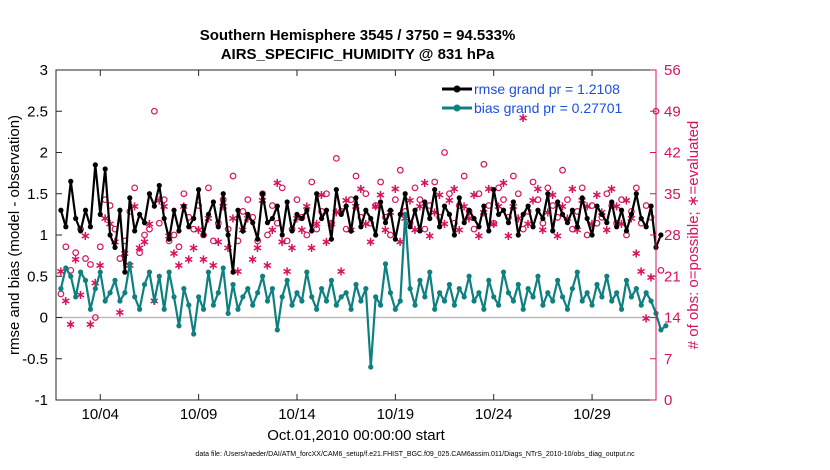  I want to click on y-tick-label-right: 35, so click(672, 194).